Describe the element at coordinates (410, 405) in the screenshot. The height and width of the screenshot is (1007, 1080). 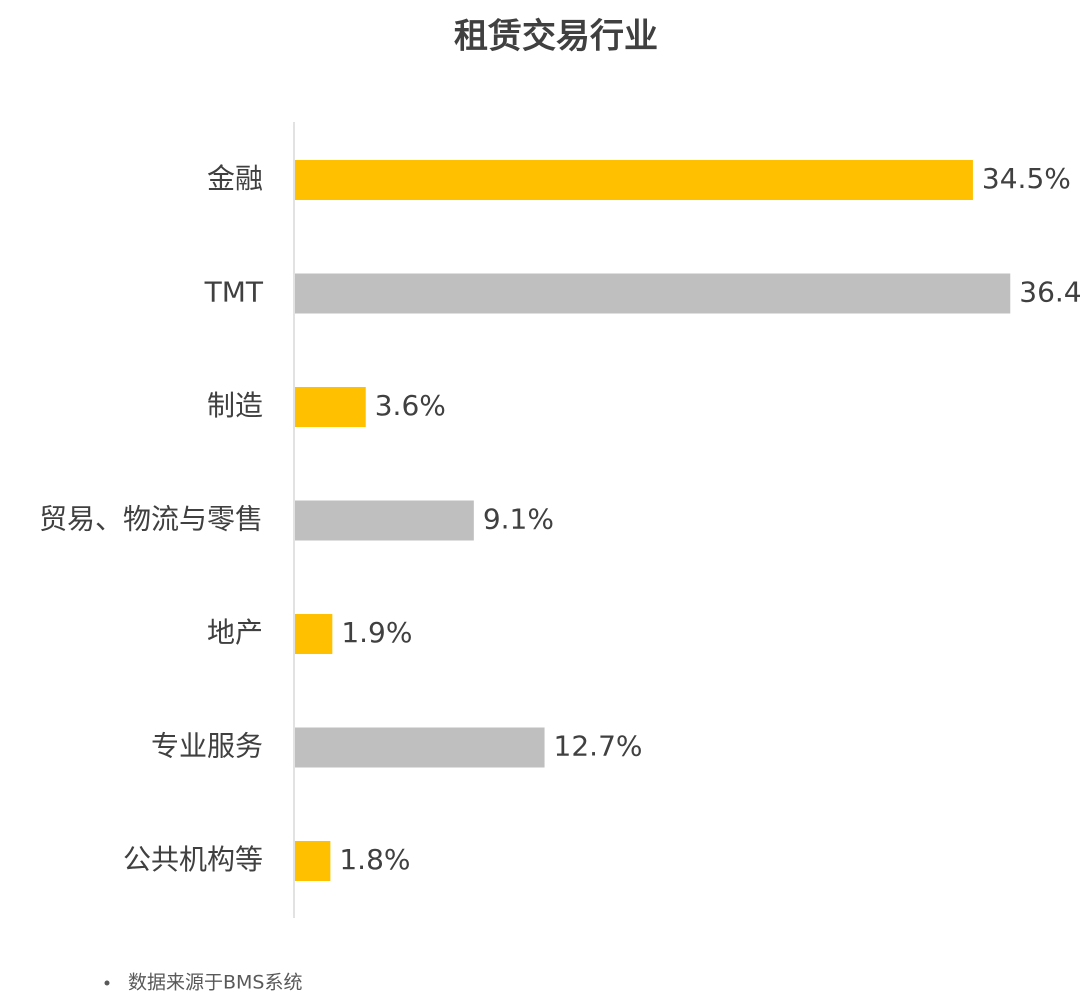
I see `value-label: 3.6%` at that location.